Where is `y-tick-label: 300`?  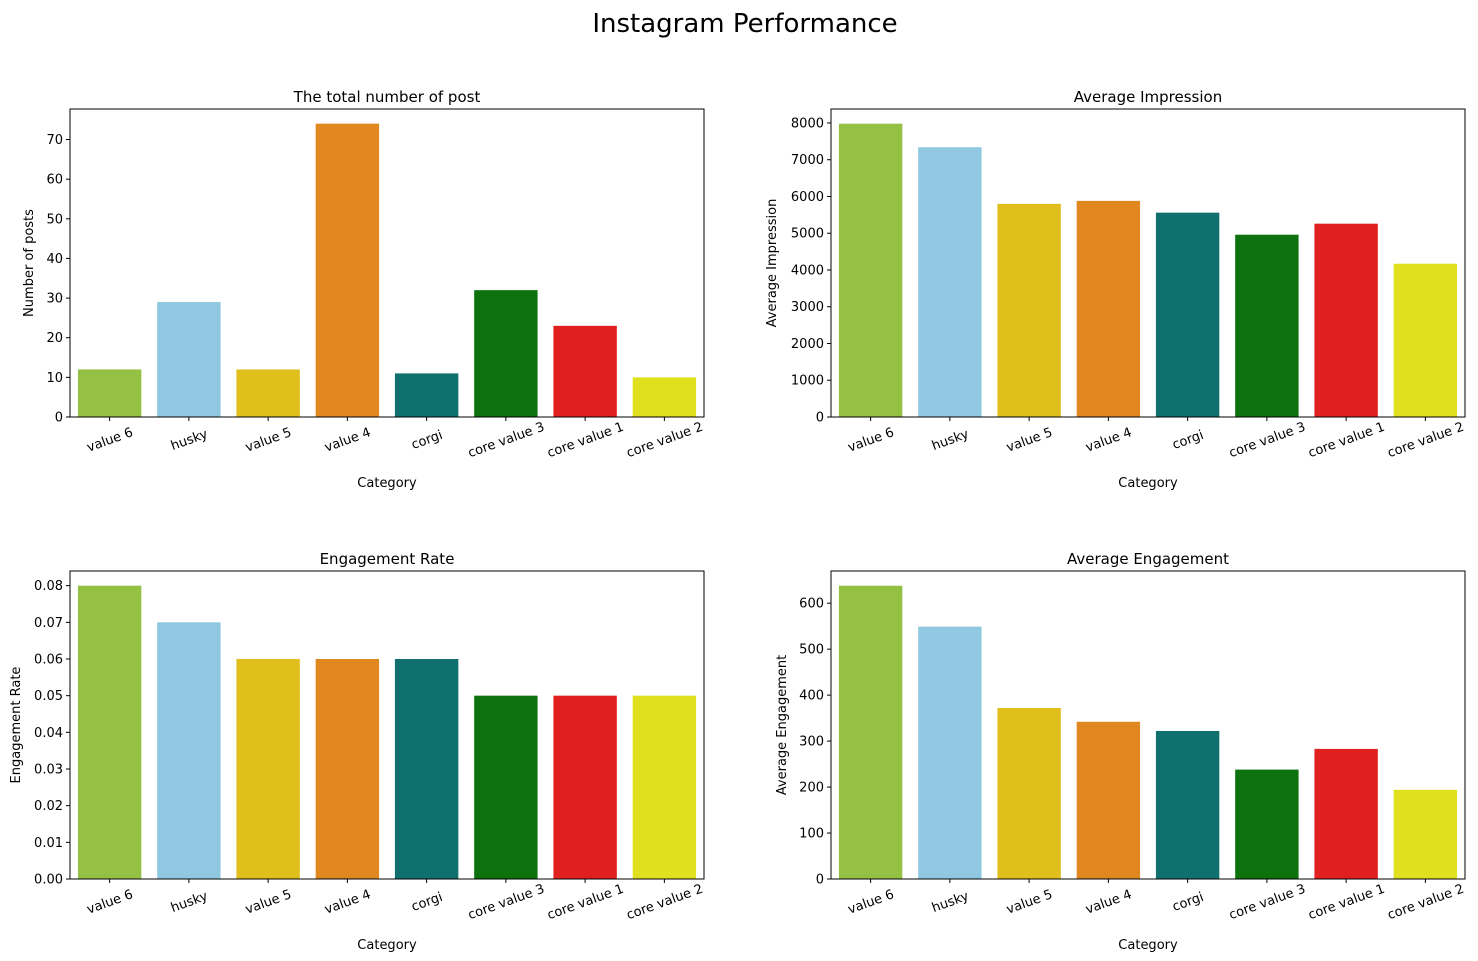
y-tick-label: 300 is located at coordinates (811, 742).